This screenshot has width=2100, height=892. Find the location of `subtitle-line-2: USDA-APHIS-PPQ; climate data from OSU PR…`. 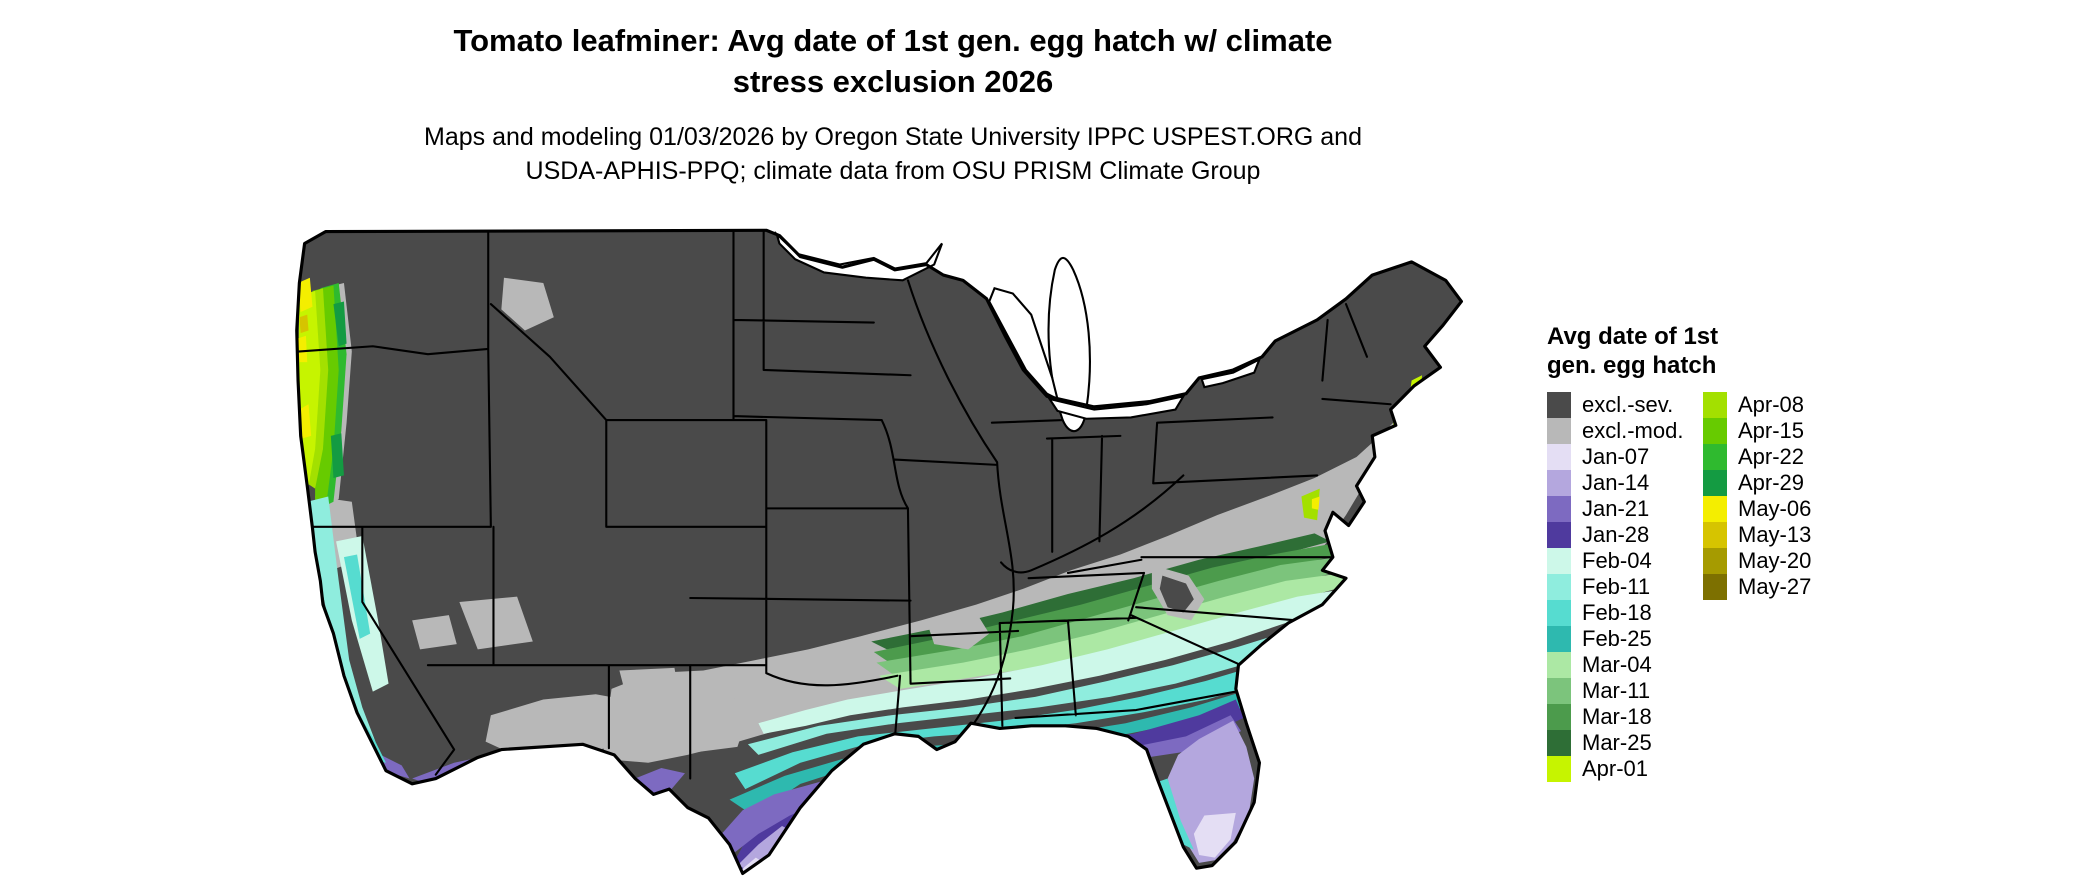

subtitle-line-2: USDA-APHIS-PPQ; climate data from OSU PR… is located at coordinates (893, 171).